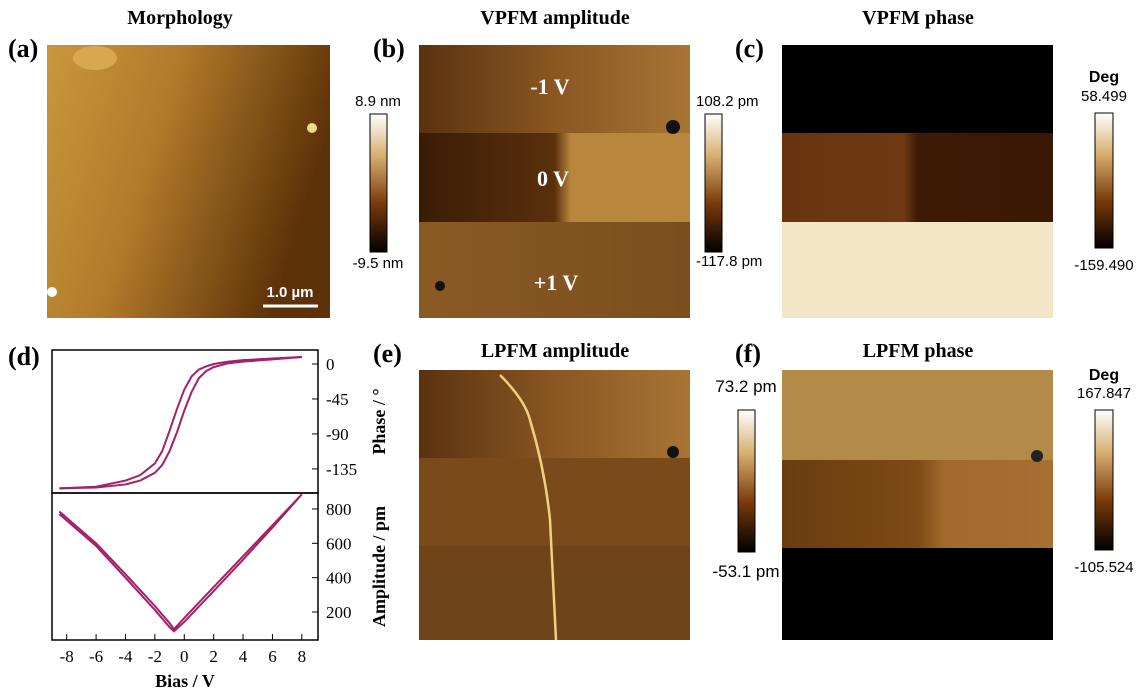 This screenshot has height=695, width=1142. Describe the element at coordinates (378, 263) in the screenshot. I see `colorbar-min: -9.5 nm` at that location.